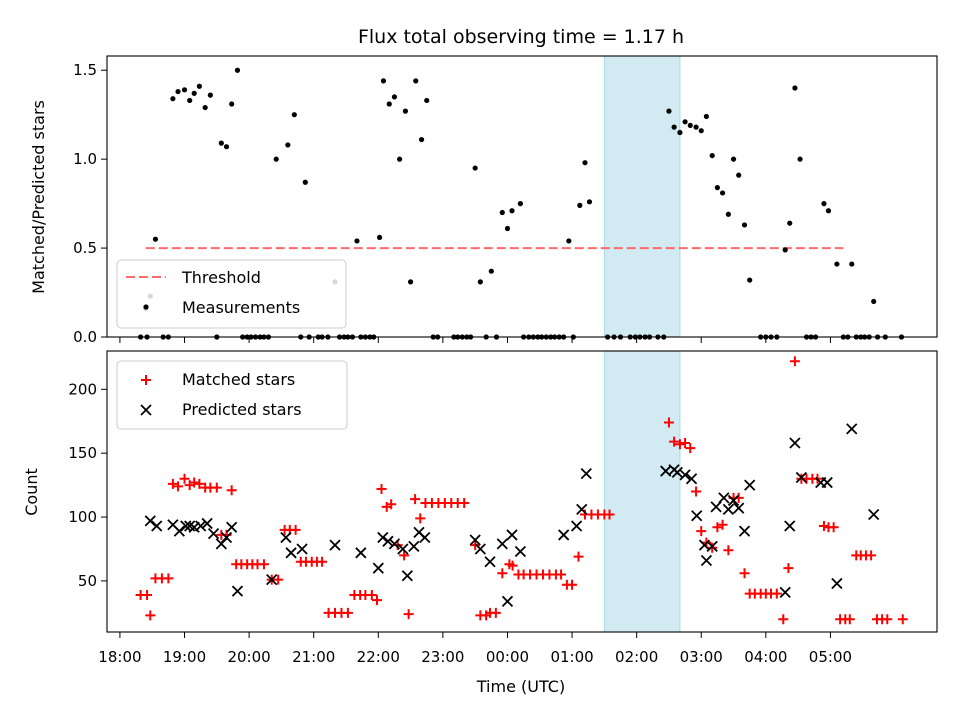 The width and height of the screenshot is (960, 724). Describe the element at coordinates (238, 379) in the screenshot. I see `matched-legend-label: Matched stars` at that location.